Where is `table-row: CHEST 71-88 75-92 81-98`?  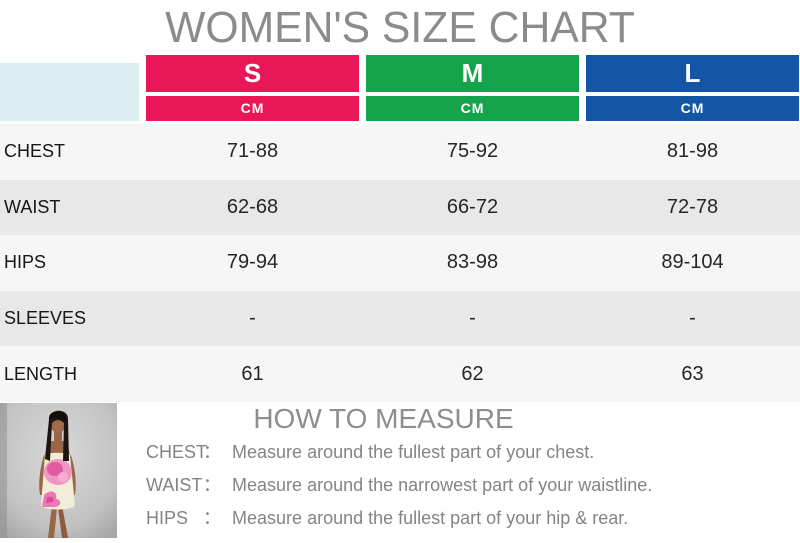
table-row: CHEST 71-88 75-92 81-98 is located at coordinates (400, 152).